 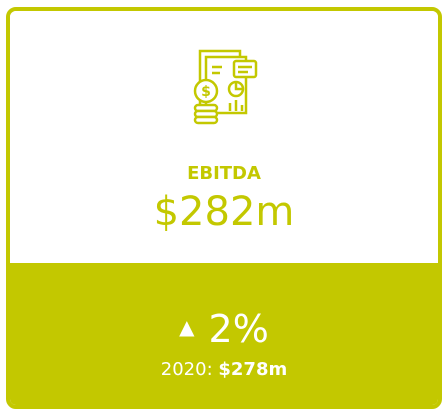 What do you see at coordinates (186, 369) in the screenshot?
I see `compare-label: 2020:` at bounding box center [186, 369].